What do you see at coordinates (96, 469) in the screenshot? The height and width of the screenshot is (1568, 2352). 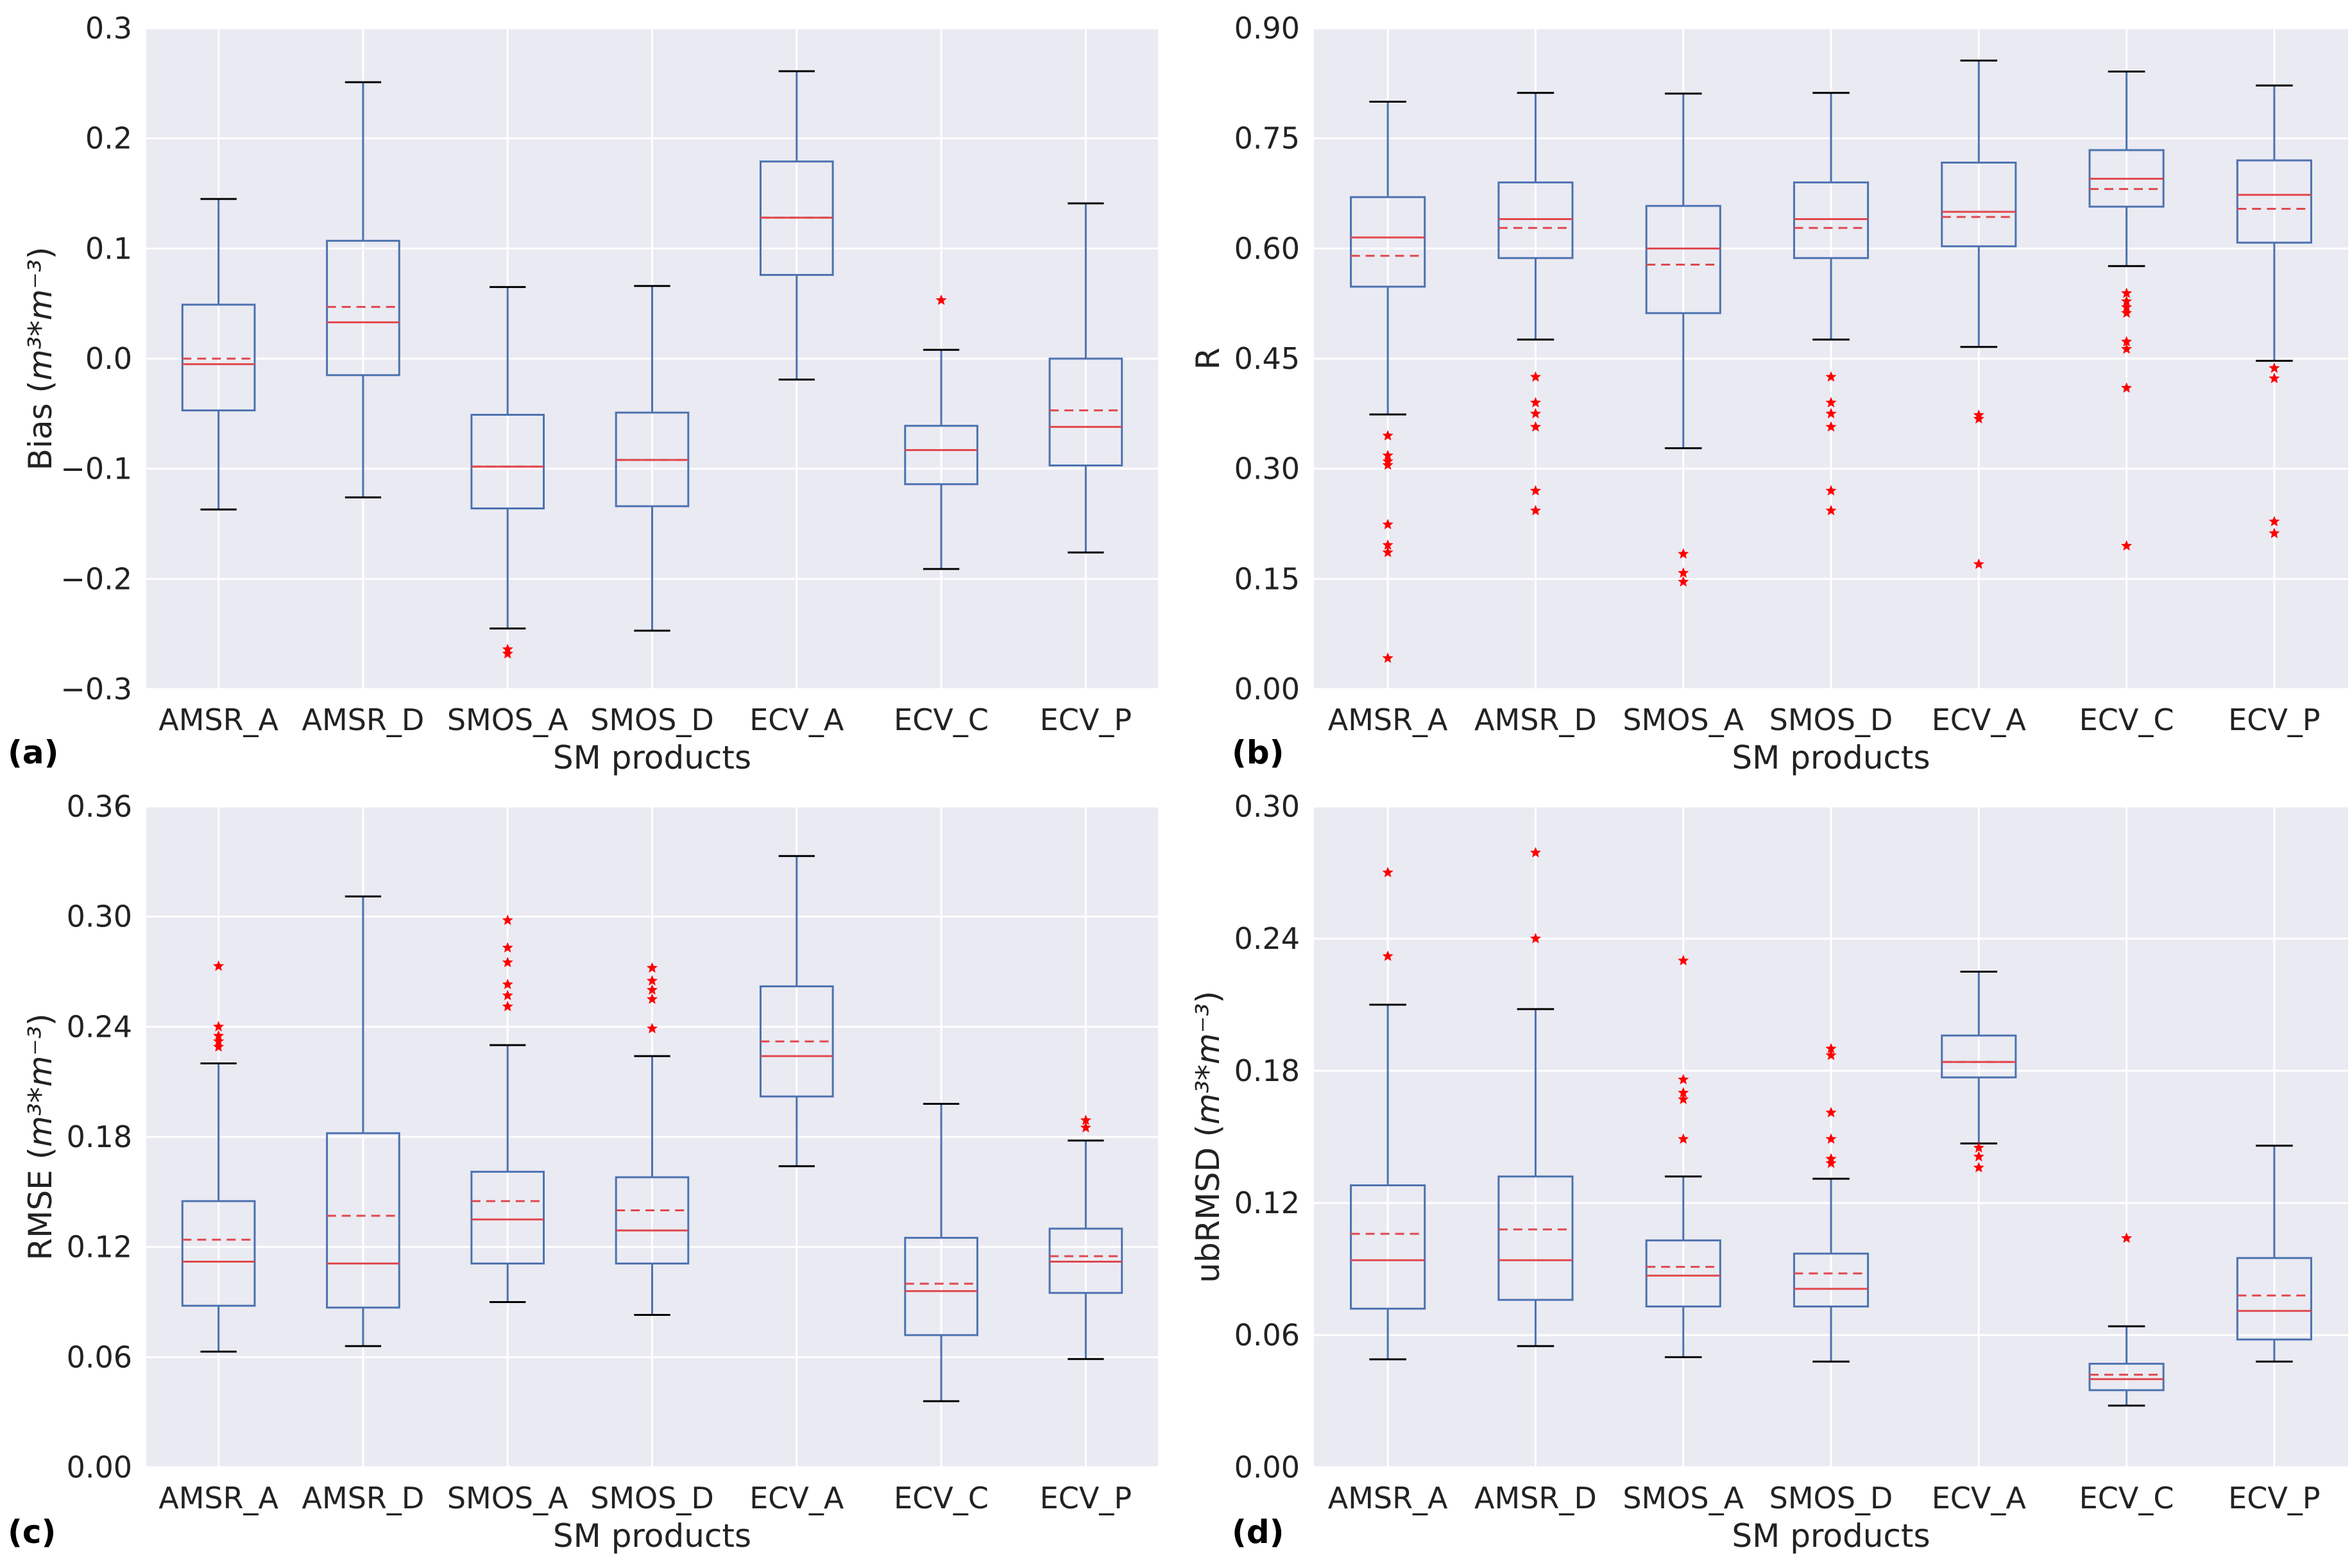 I see `y-tick-label: −0.1` at bounding box center [96, 469].